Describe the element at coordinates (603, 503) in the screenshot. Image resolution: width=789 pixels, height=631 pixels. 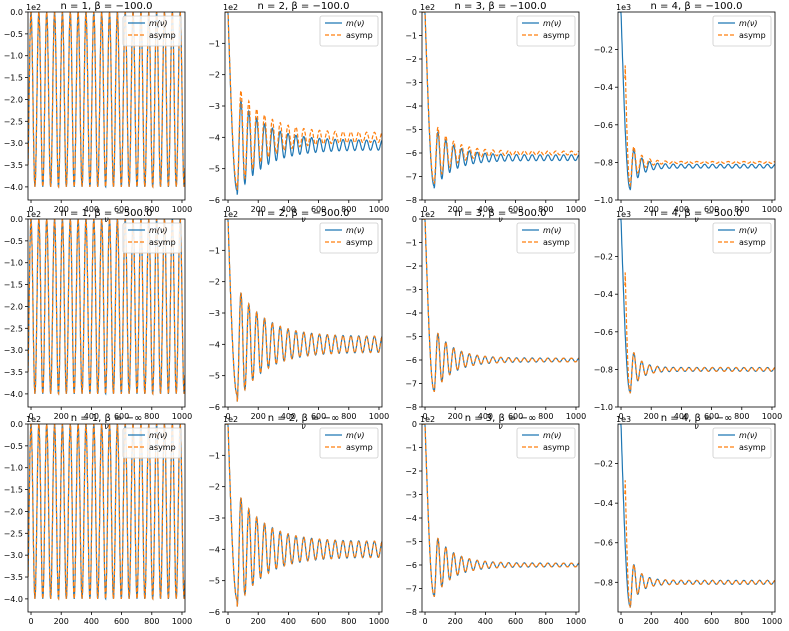
I see `y-tick-label: −0.4` at that location.